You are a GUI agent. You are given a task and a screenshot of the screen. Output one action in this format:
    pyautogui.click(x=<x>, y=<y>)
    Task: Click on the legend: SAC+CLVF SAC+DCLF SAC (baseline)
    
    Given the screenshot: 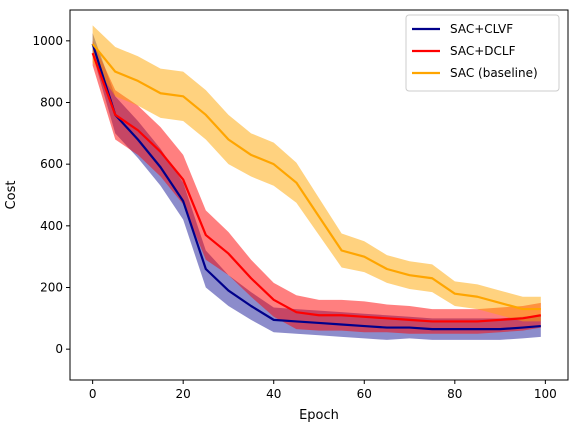 What is the action you would take?
    pyautogui.click(x=482, y=53)
    